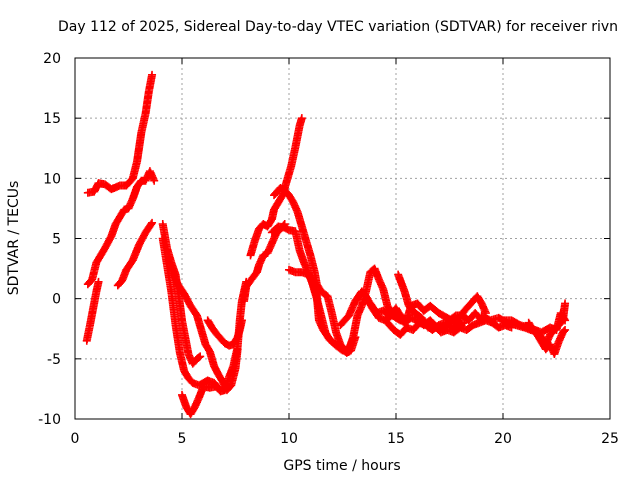 This screenshot has width=640, height=480. I want to click on series-sat-t, so click(534, 323).